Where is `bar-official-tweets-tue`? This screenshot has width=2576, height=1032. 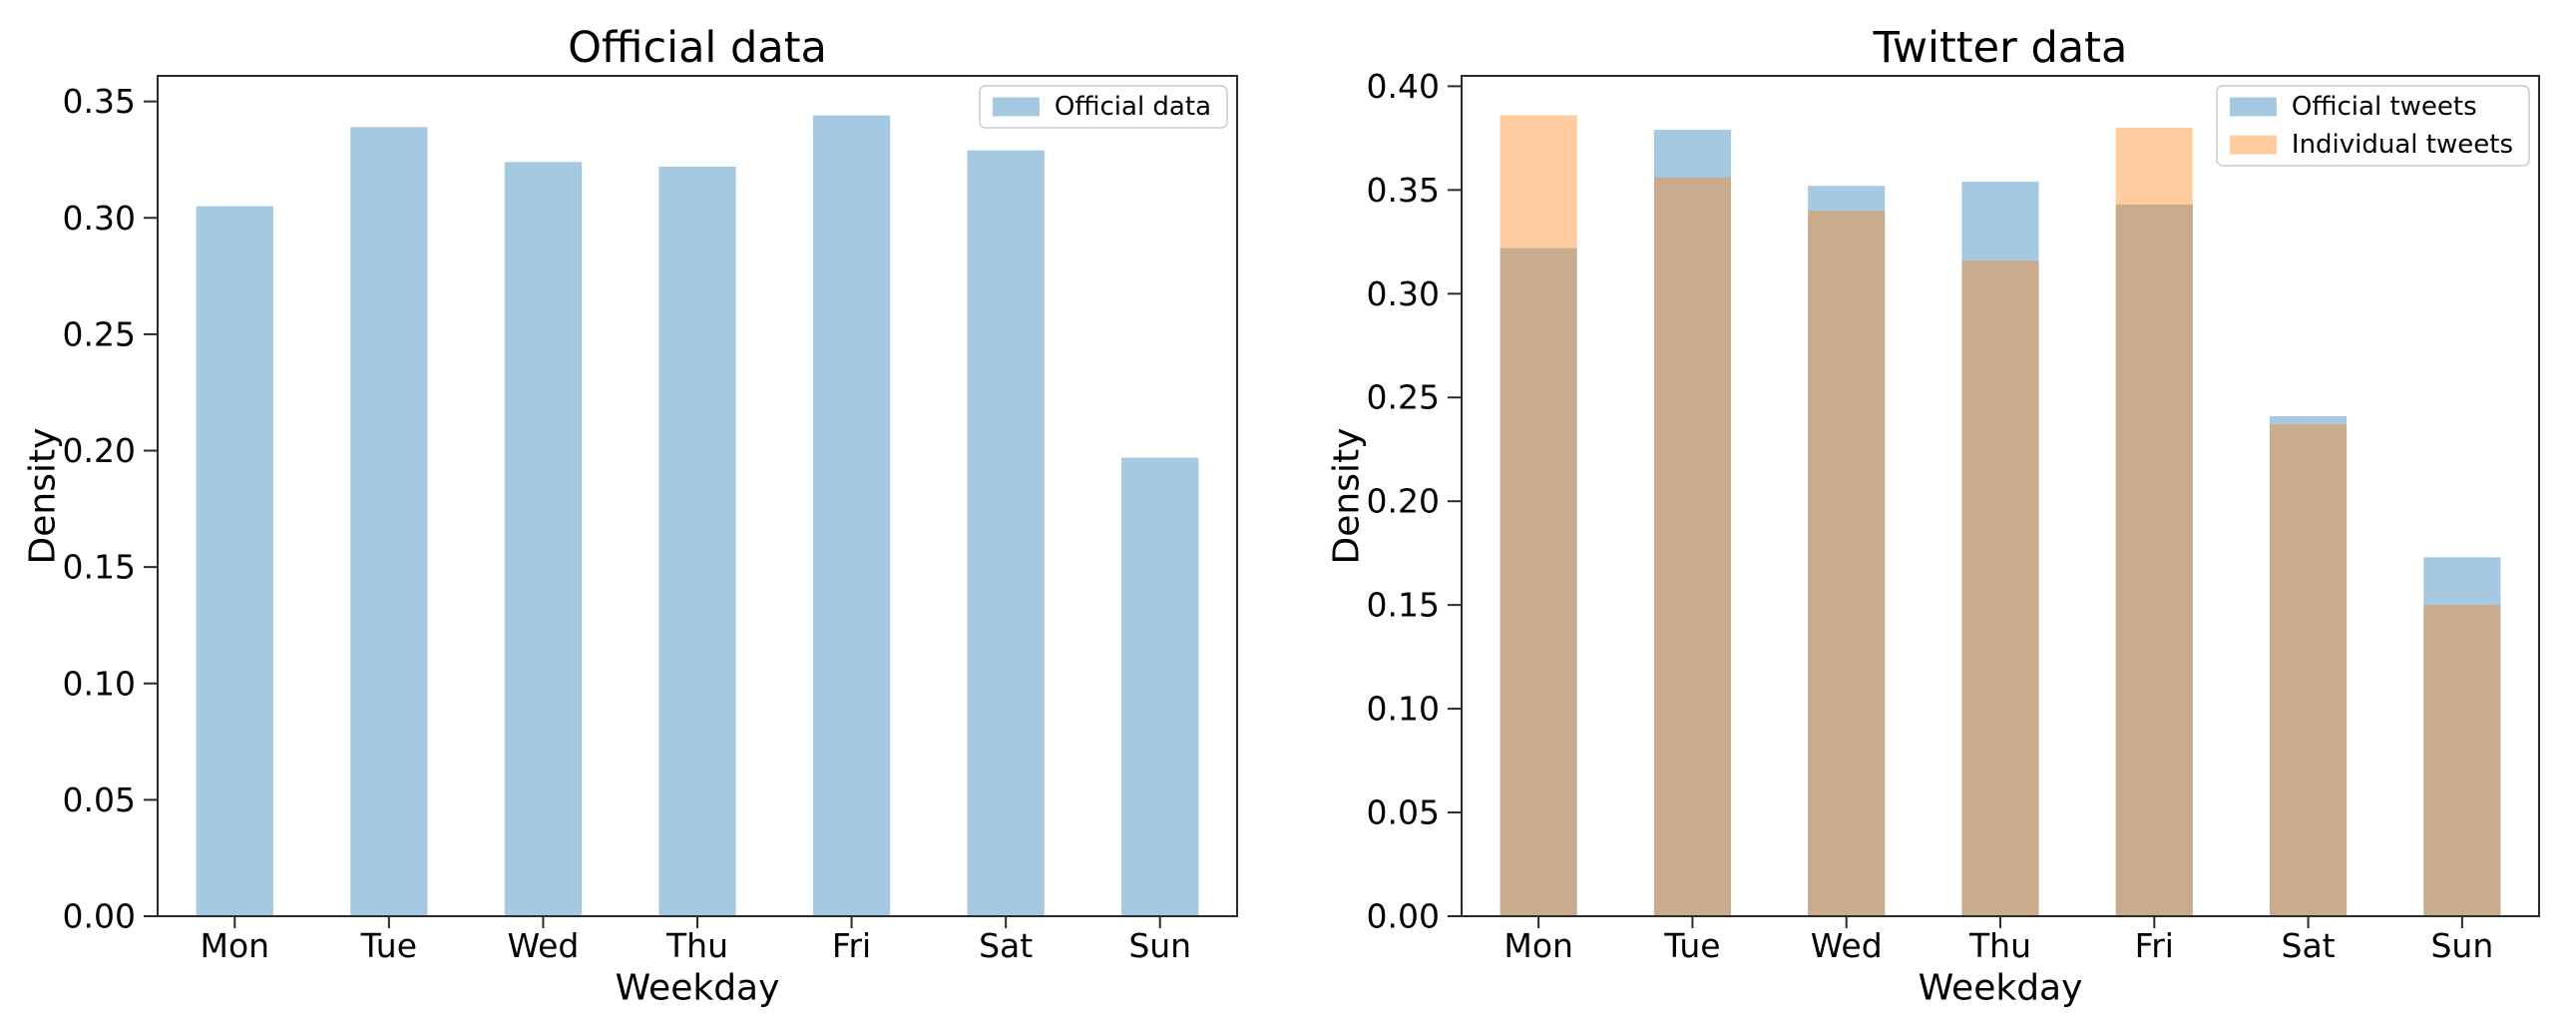 bar-official-tweets-tue is located at coordinates (1692, 523).